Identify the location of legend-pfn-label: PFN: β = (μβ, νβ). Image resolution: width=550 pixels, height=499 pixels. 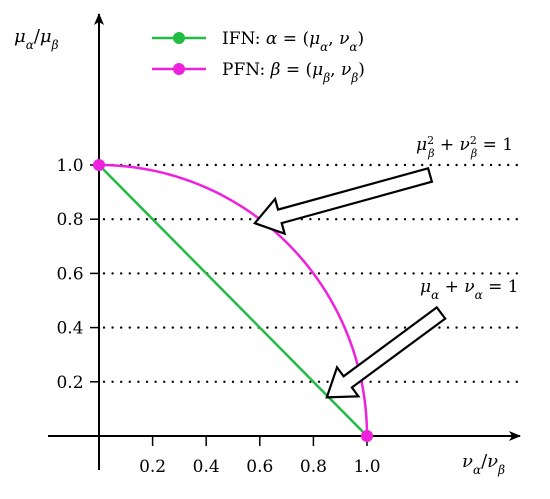
(293, 72).